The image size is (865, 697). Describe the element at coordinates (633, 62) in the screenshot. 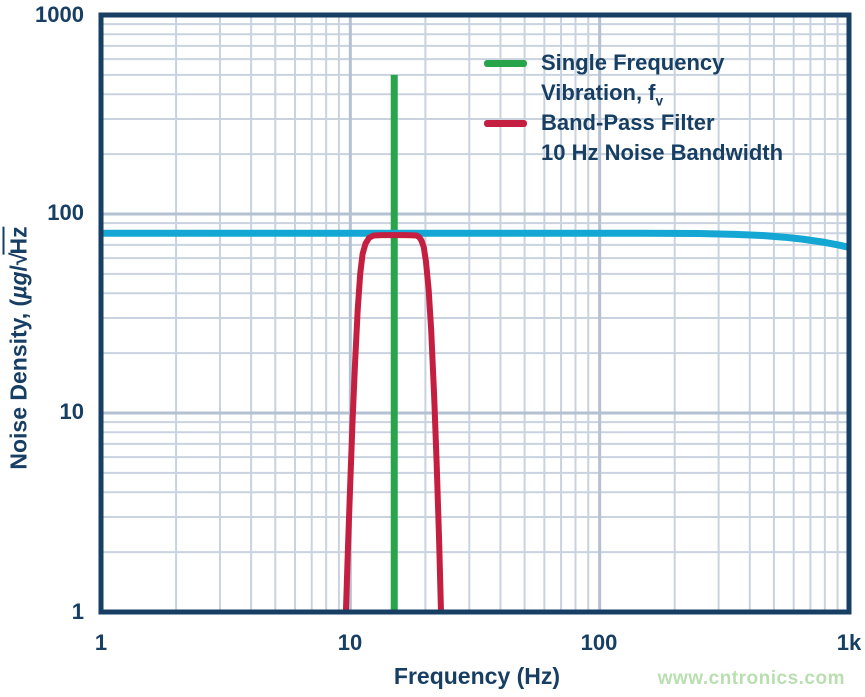

I see `legend-line: Single Frequency` at that location.